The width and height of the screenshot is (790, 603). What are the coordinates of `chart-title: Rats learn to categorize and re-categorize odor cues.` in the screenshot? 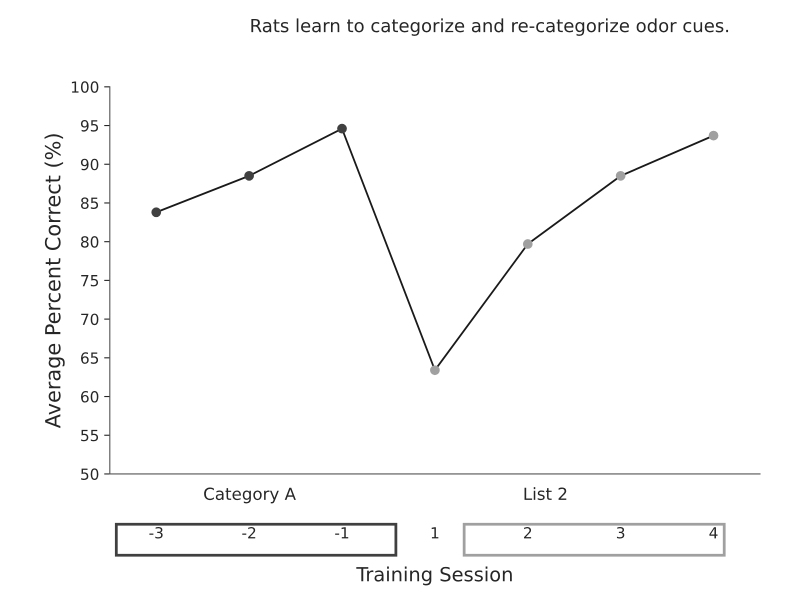 It's located at (489, 27).